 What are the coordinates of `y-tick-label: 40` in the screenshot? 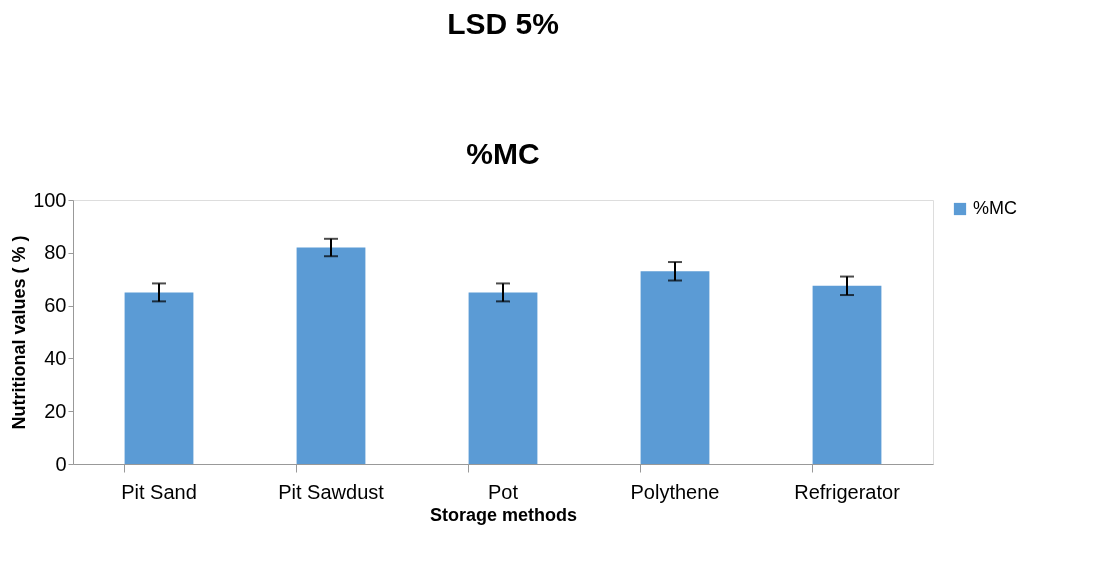 It's located at (55, 357).